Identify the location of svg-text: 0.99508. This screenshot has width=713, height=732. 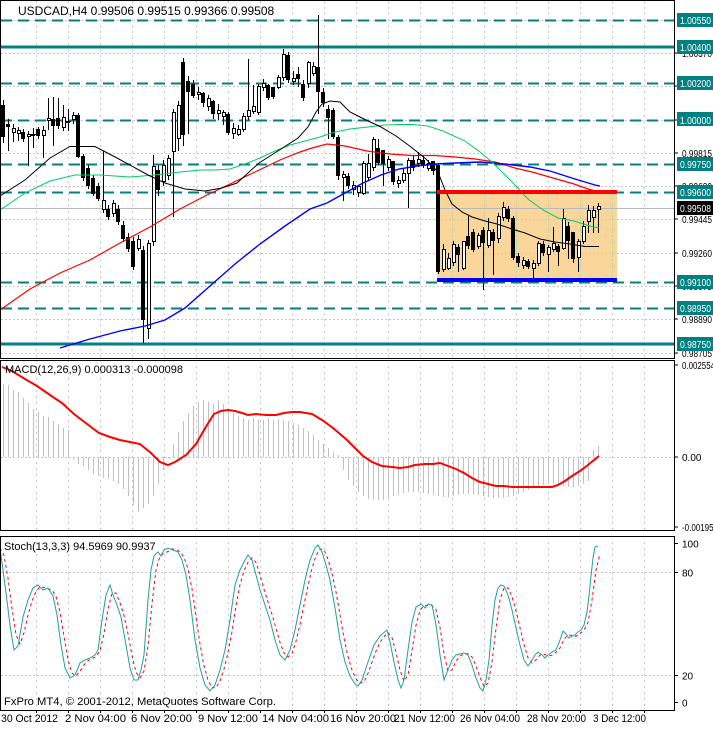
(695, 209).